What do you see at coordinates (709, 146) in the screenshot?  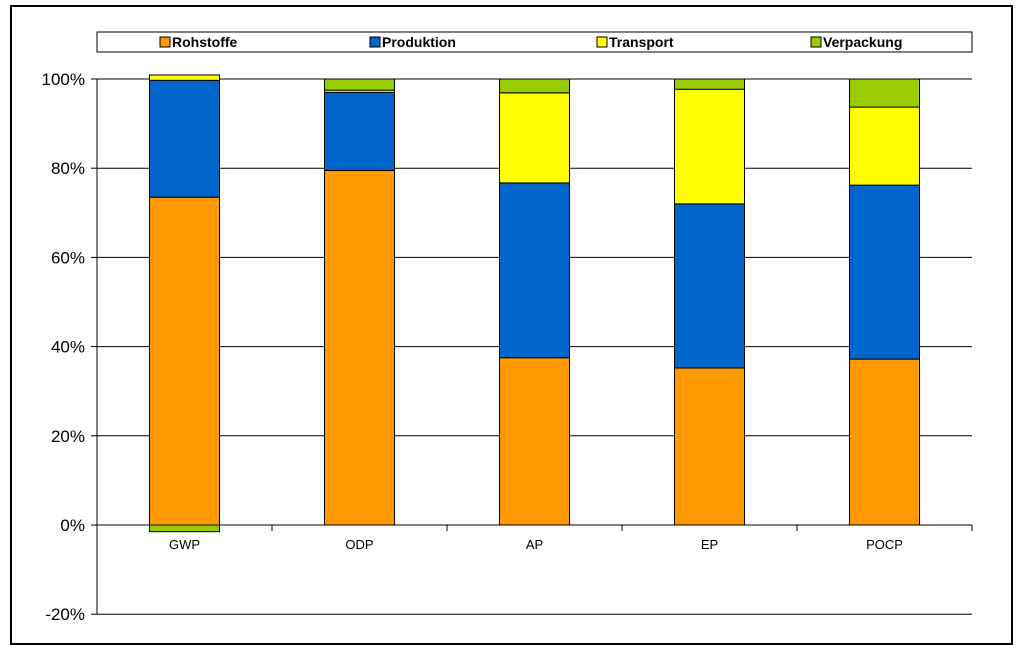 I see `bar-segment-transport-ep` at bounding box center [709, 146].